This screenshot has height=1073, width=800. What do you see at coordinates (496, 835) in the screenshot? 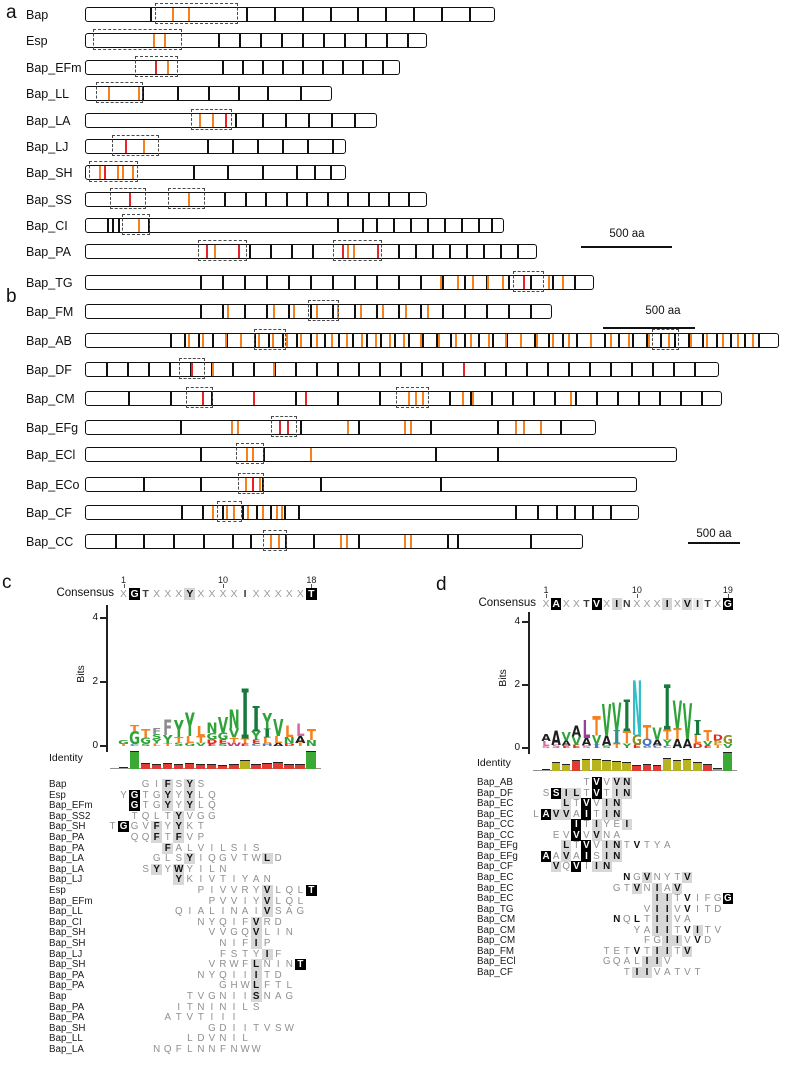
I see `sequence-name: Bap_CC` at bounding box center [496, 835].